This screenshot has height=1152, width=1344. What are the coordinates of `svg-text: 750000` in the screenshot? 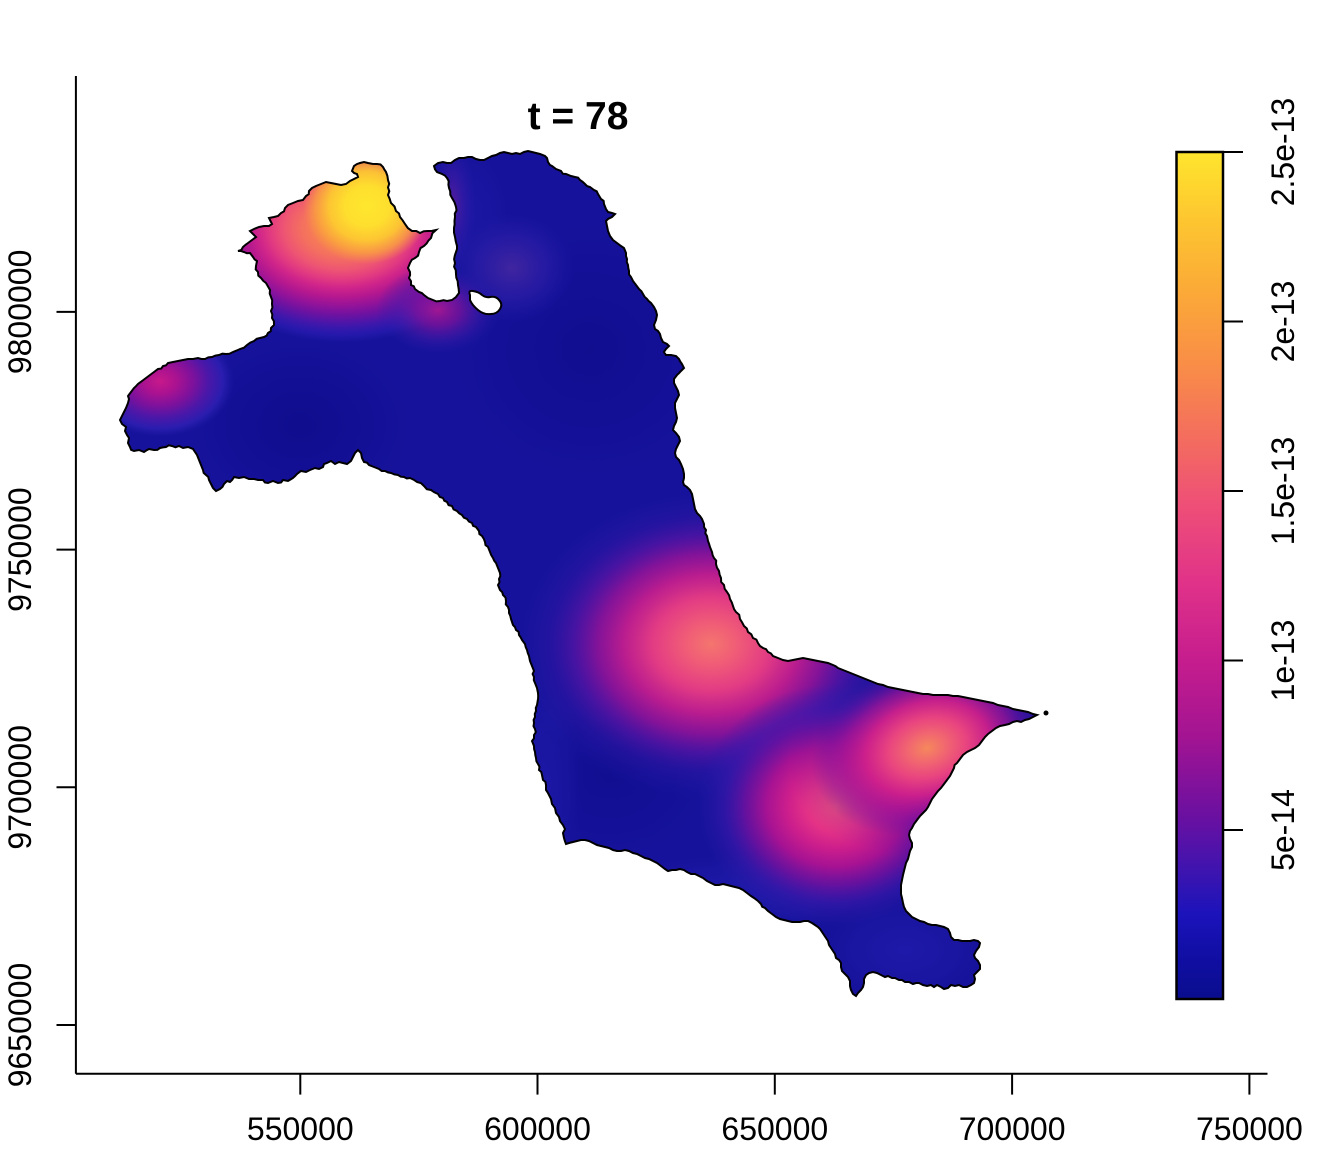 It's located at (1249, 1129).